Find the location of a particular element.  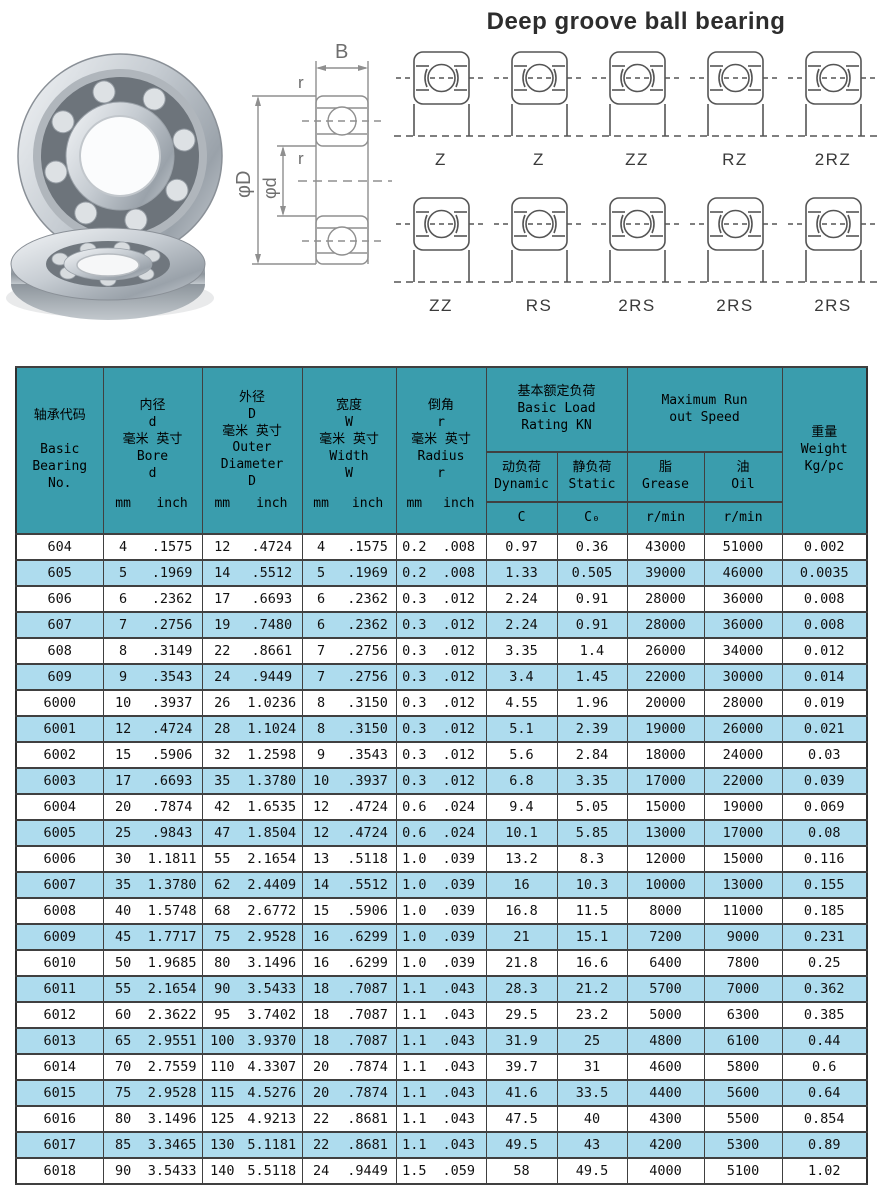

cell-outer-diameter: 90 3.5433 is located at coordinates (252, 988).